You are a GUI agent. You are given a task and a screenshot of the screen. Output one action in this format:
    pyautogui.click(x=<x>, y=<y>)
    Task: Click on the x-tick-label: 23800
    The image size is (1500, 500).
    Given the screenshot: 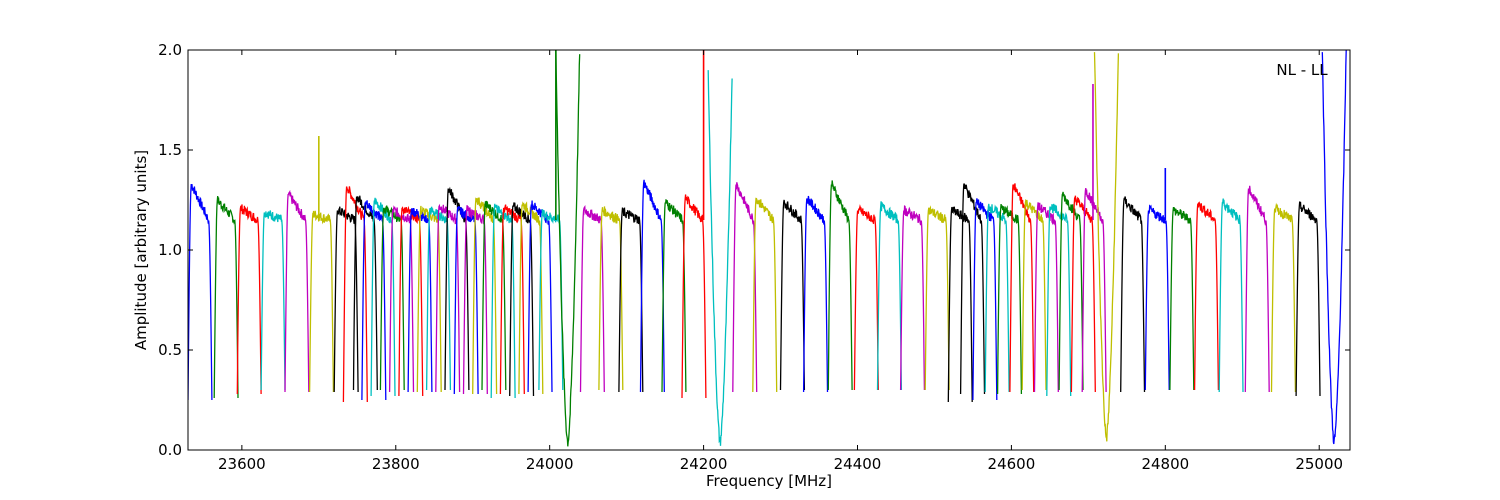 What is the action you would take?
    pyautogui.click(x=396, y=464)
    